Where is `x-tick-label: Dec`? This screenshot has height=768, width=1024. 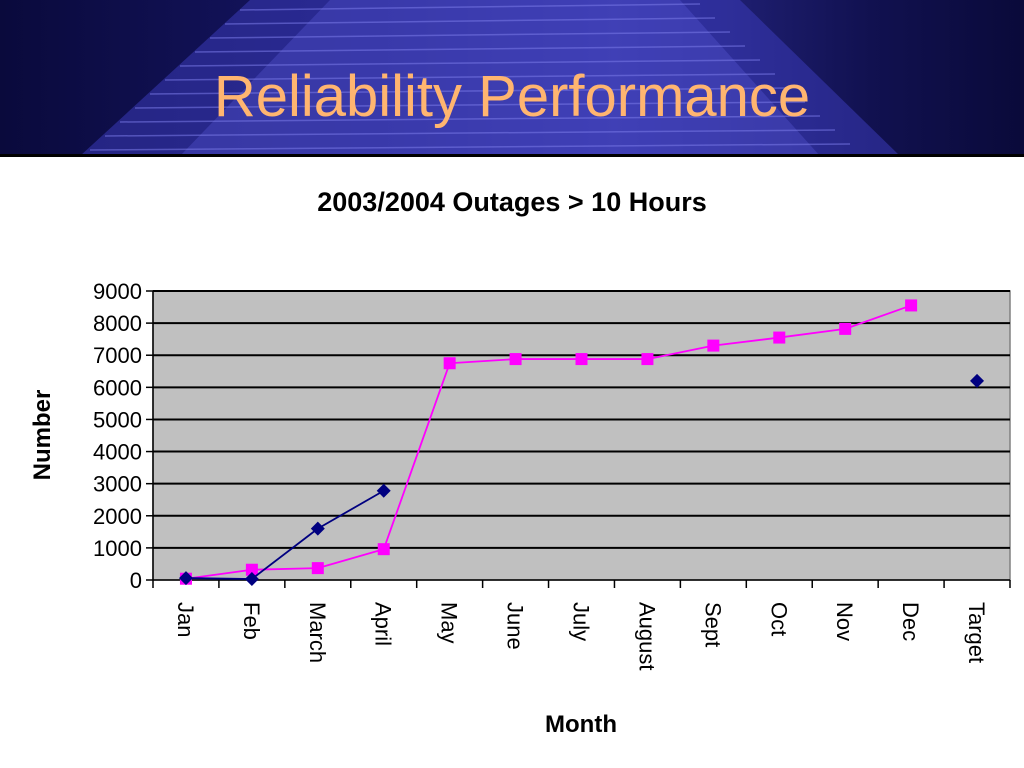 x-tick-label: Dec is located at coordinates (910, 621).